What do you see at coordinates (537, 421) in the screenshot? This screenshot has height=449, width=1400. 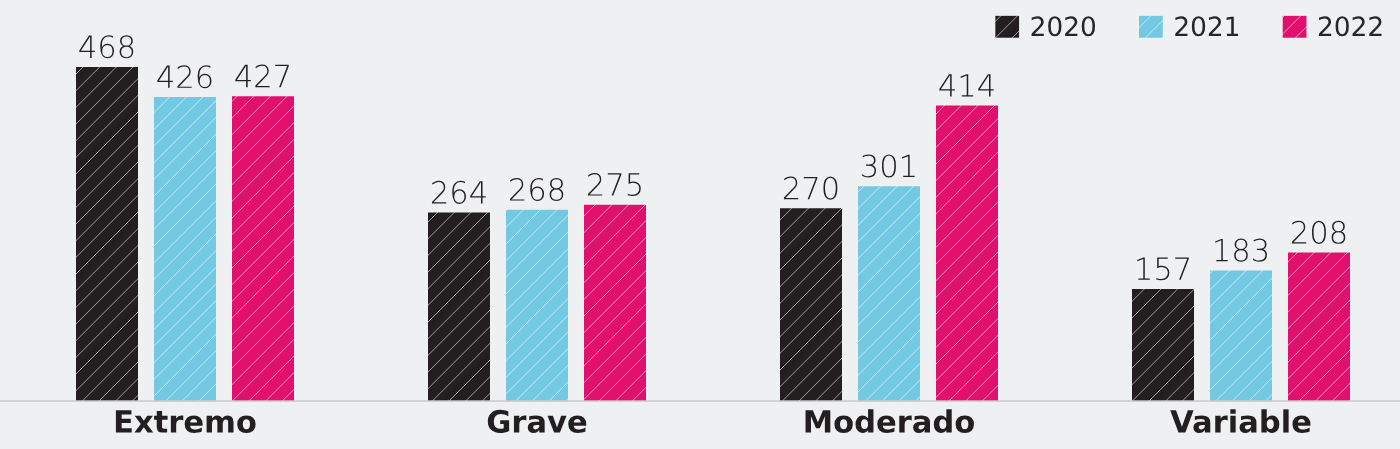 I see `x-tick-label: Grave` at bounding box center [537, 421].